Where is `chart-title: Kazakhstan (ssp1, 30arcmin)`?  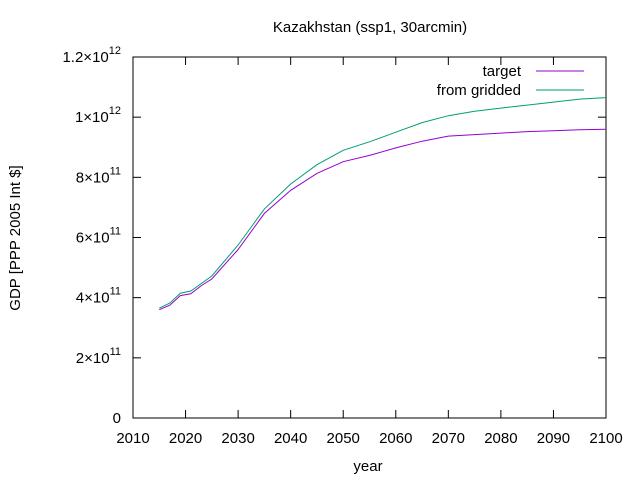
chart-title: Kazakhstan (ssp1, 30arcmin) is located at coordinates (370, 27).